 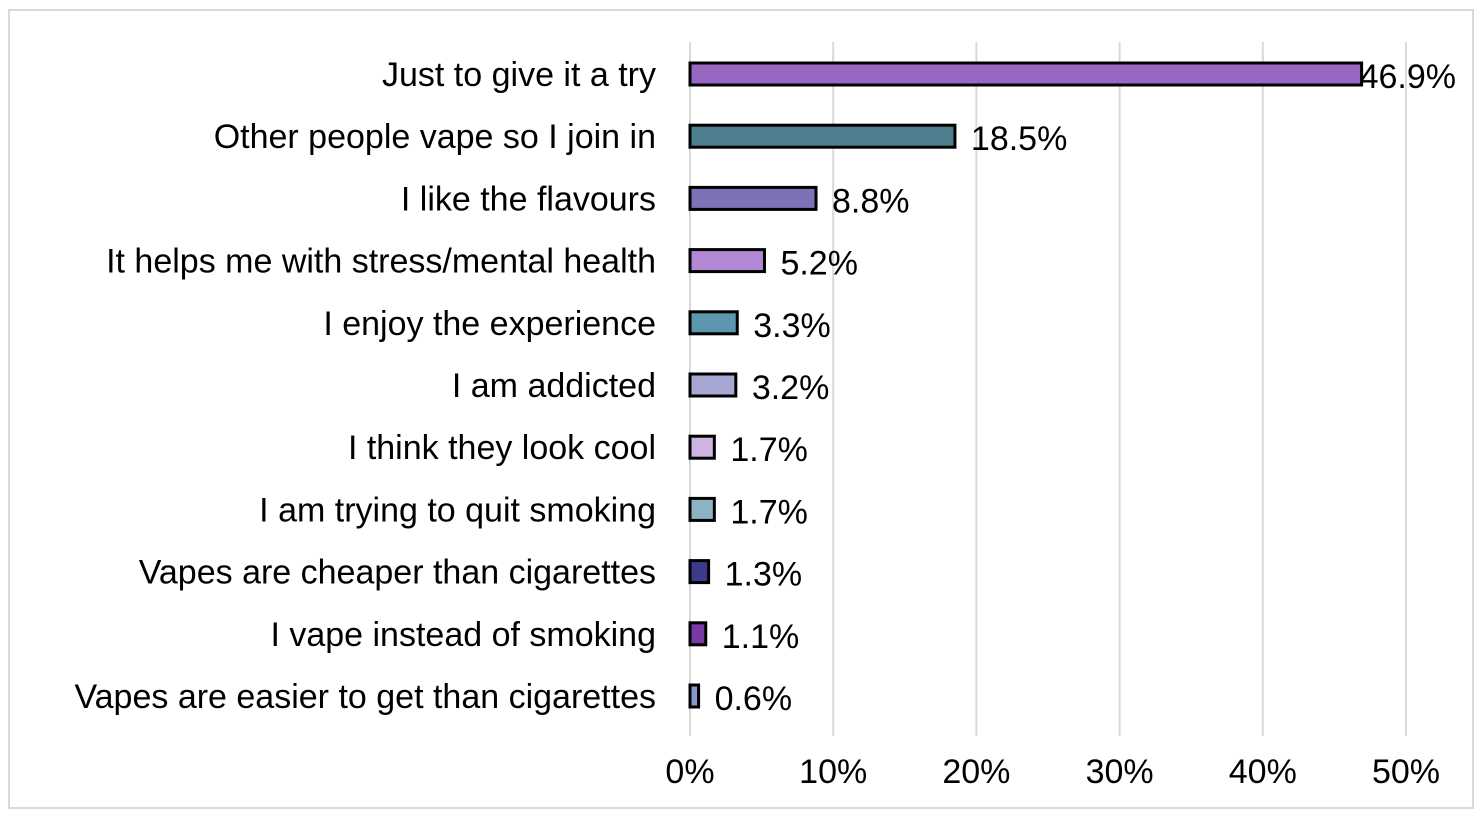 I want to click on x-tick-label: 50%, so click(x=1406, y=772).